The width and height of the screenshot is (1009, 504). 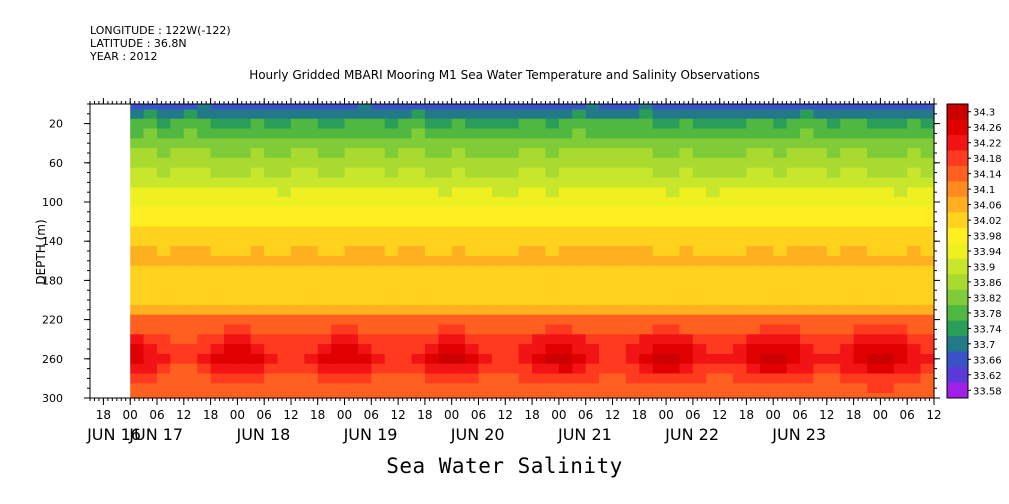 What do you see at coordinates (584, 434) in the screenshot?
I see `x-day-label: JUN 21` at bounding box center [584, 434].